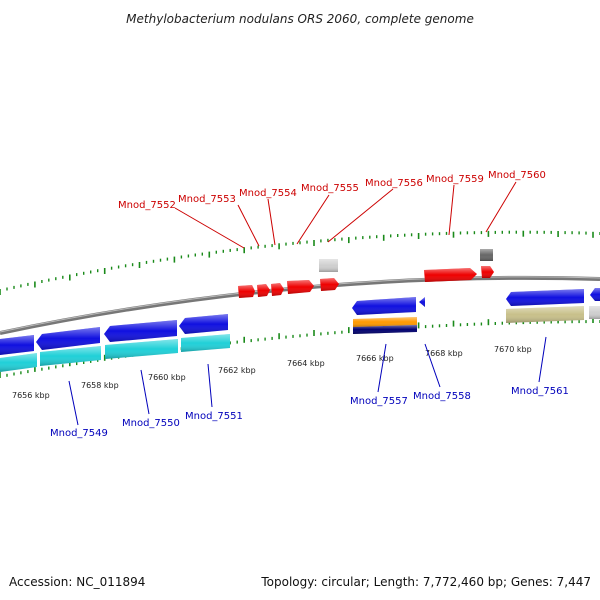  I want to click on gene-label-mnod-7560: Mnod_7560, so click(517, 175).